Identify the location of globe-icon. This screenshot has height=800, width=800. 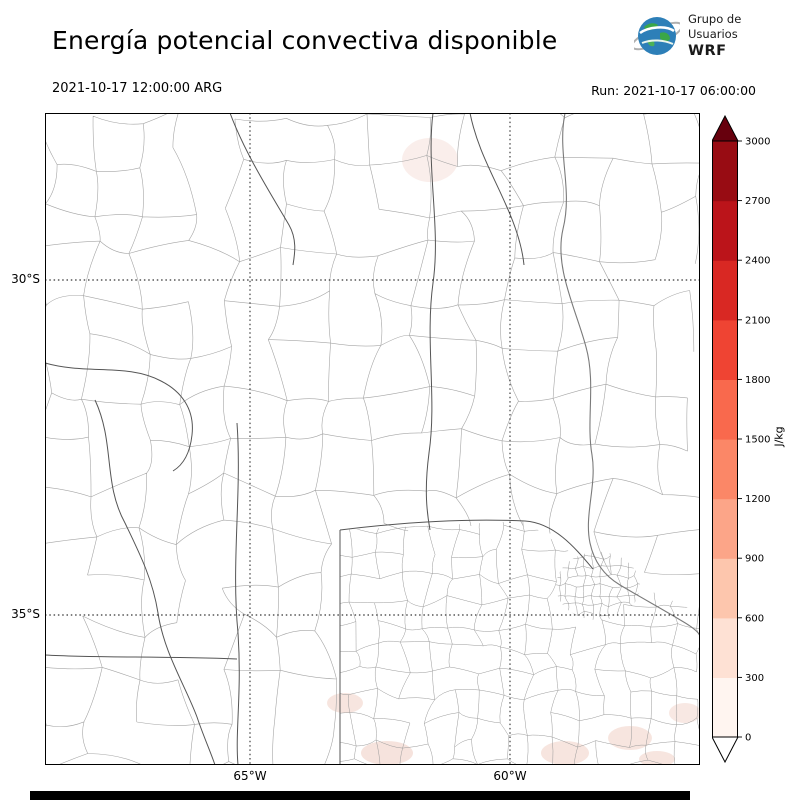
(657, 36).